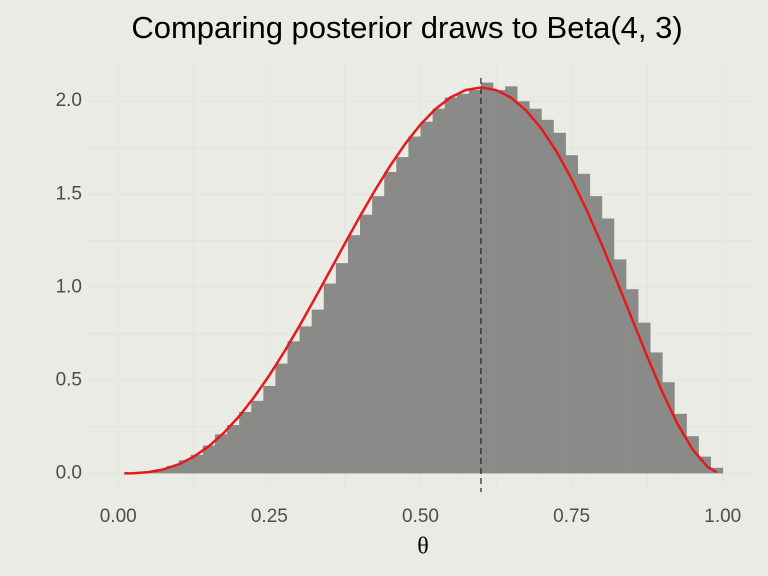  I want to click on chart-title: Comparing posterior draws to Beta(4, 3), so click(406, 27).